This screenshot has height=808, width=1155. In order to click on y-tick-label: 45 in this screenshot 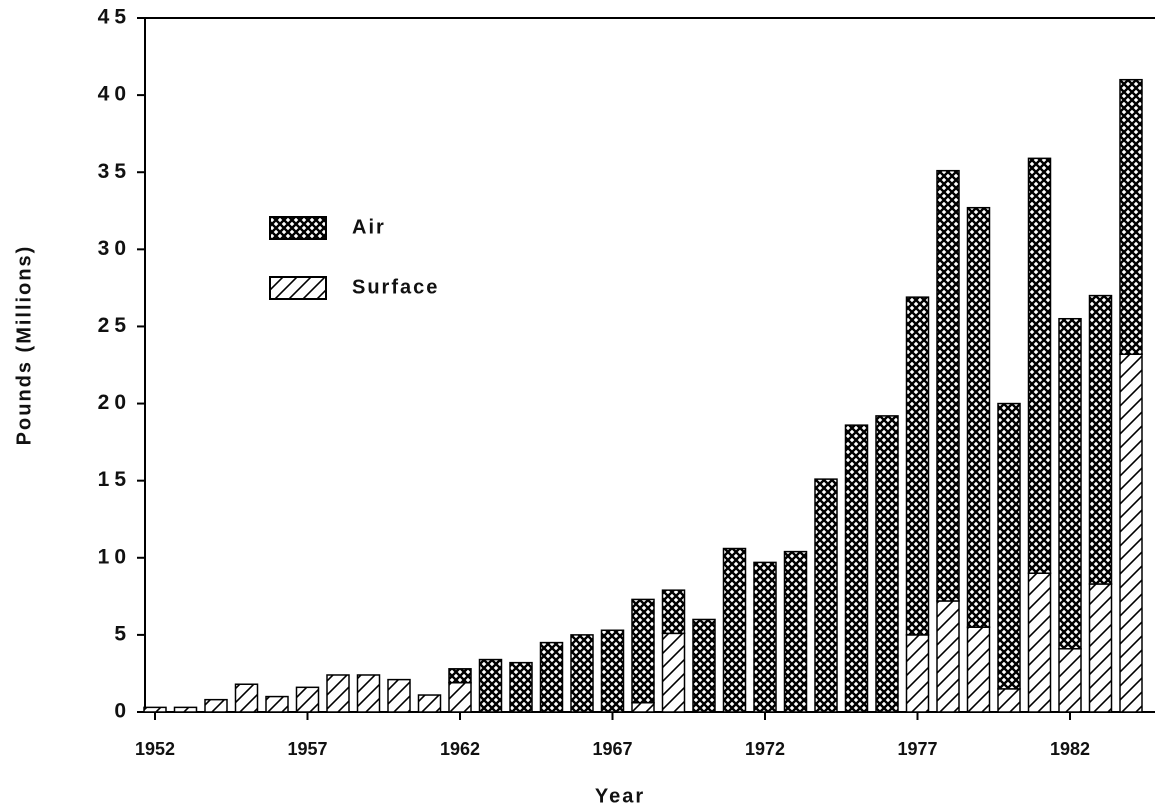, I will do `click(114, 17)`.